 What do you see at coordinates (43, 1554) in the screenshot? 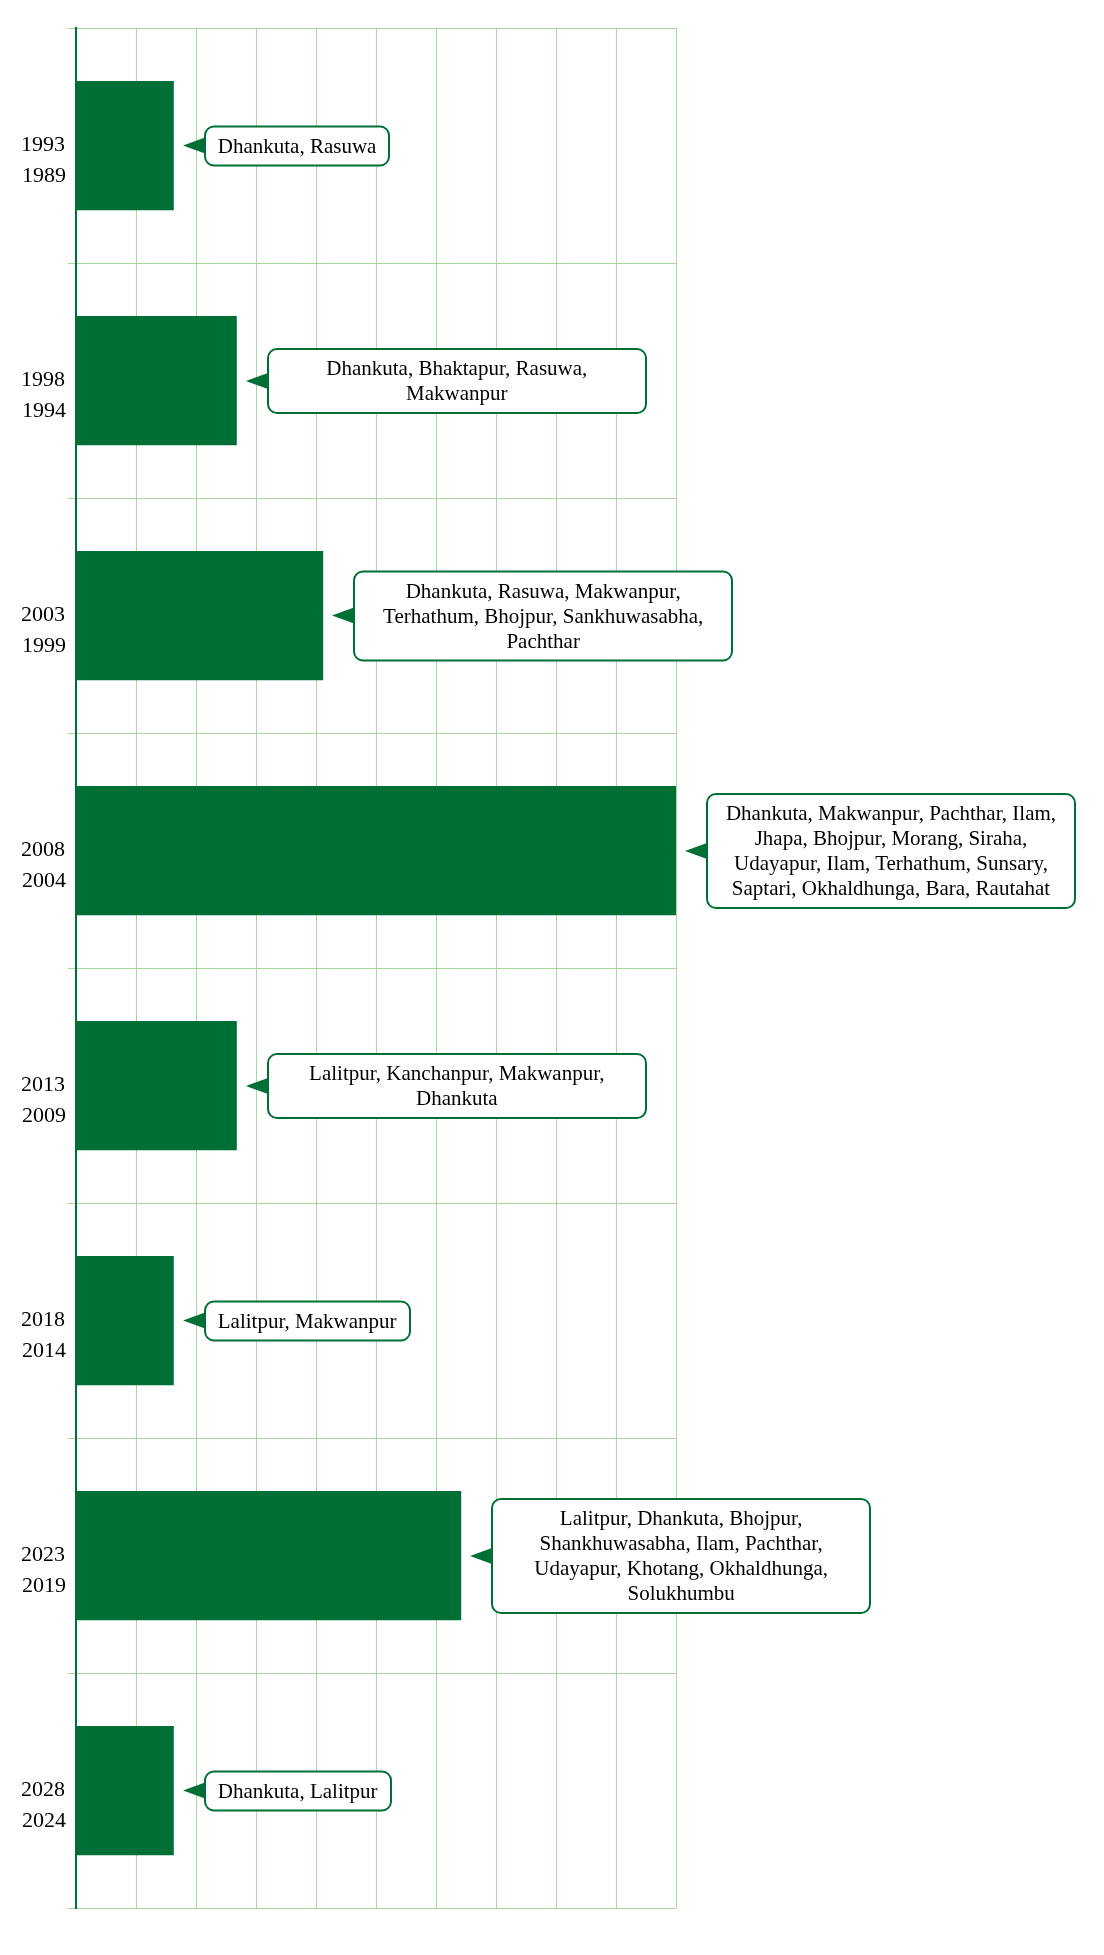
I see `y-tick-label: 2023` at bounding box center [43, 1554].